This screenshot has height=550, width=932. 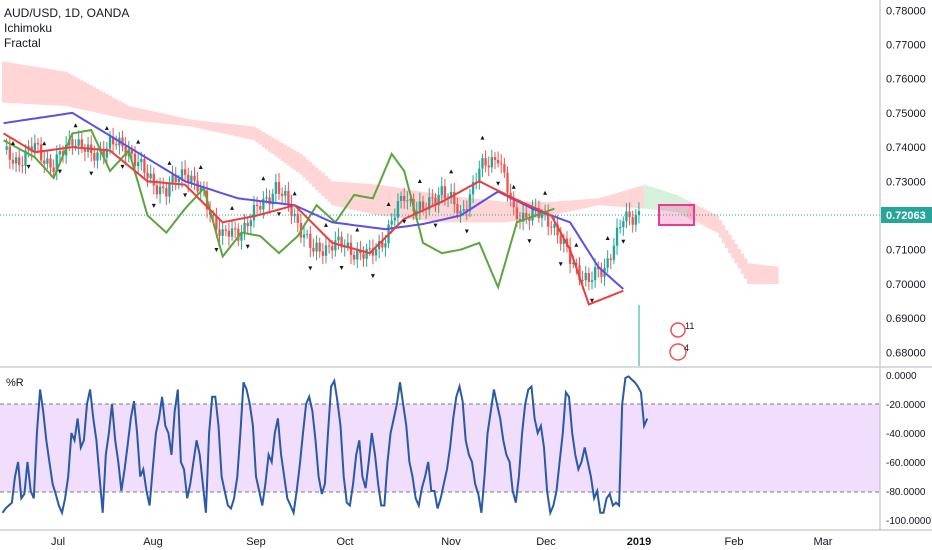 I want to click on symbol-title: AUD/USD, 1D, OANDA, so click(x=67, y=13).